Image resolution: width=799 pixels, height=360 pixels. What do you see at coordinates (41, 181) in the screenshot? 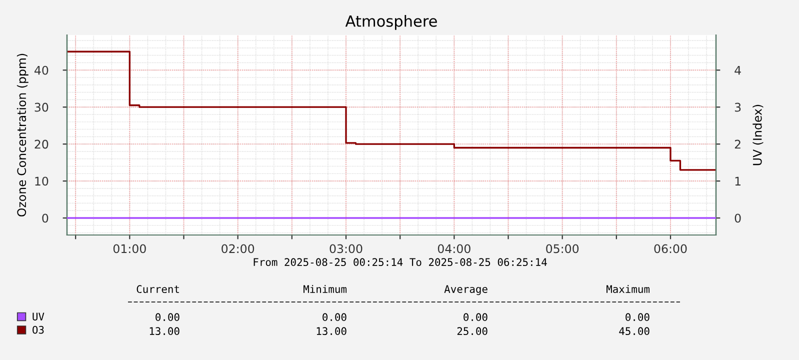
I see `y-tick-label: 10` at bounding box center [41, 181].